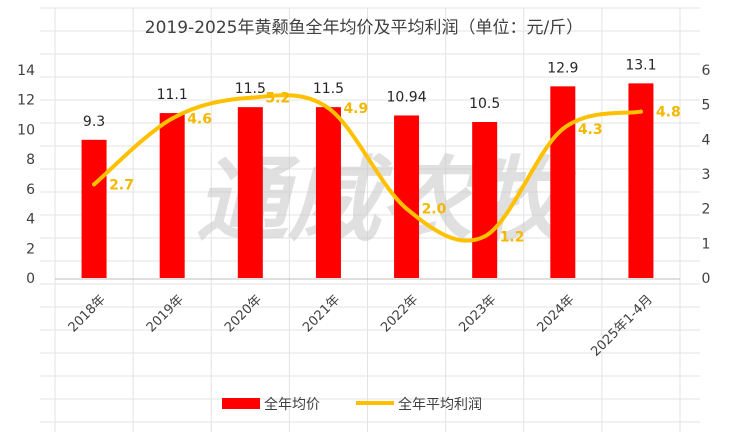 This screenshot has height=441, width=729. What do you see at coordinates (364, 28) in the screenshot?
I see `chart-title: 2019-2025年黄颡鱼全年均价及平均利润（单位：元/斤）` at bounding box center [364, 28].